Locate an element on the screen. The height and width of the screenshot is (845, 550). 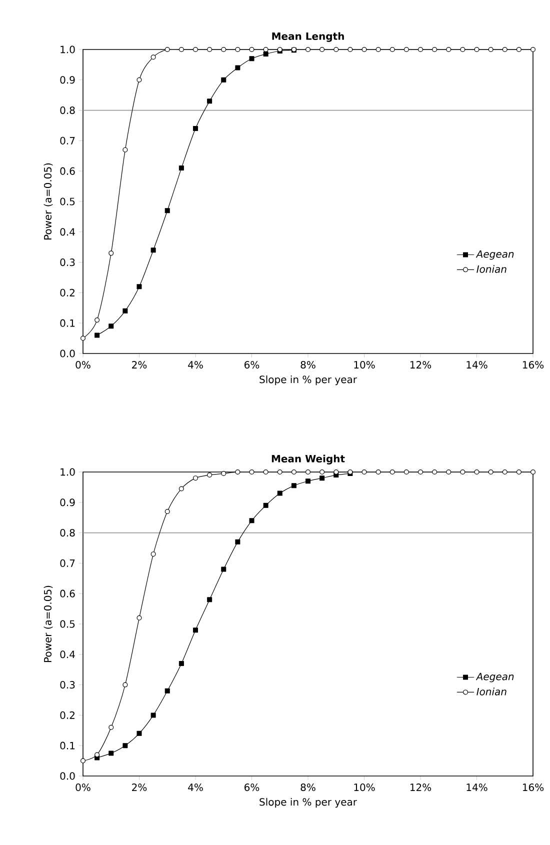
chart-title: Mean Weight is located at coordinates (308, 459).